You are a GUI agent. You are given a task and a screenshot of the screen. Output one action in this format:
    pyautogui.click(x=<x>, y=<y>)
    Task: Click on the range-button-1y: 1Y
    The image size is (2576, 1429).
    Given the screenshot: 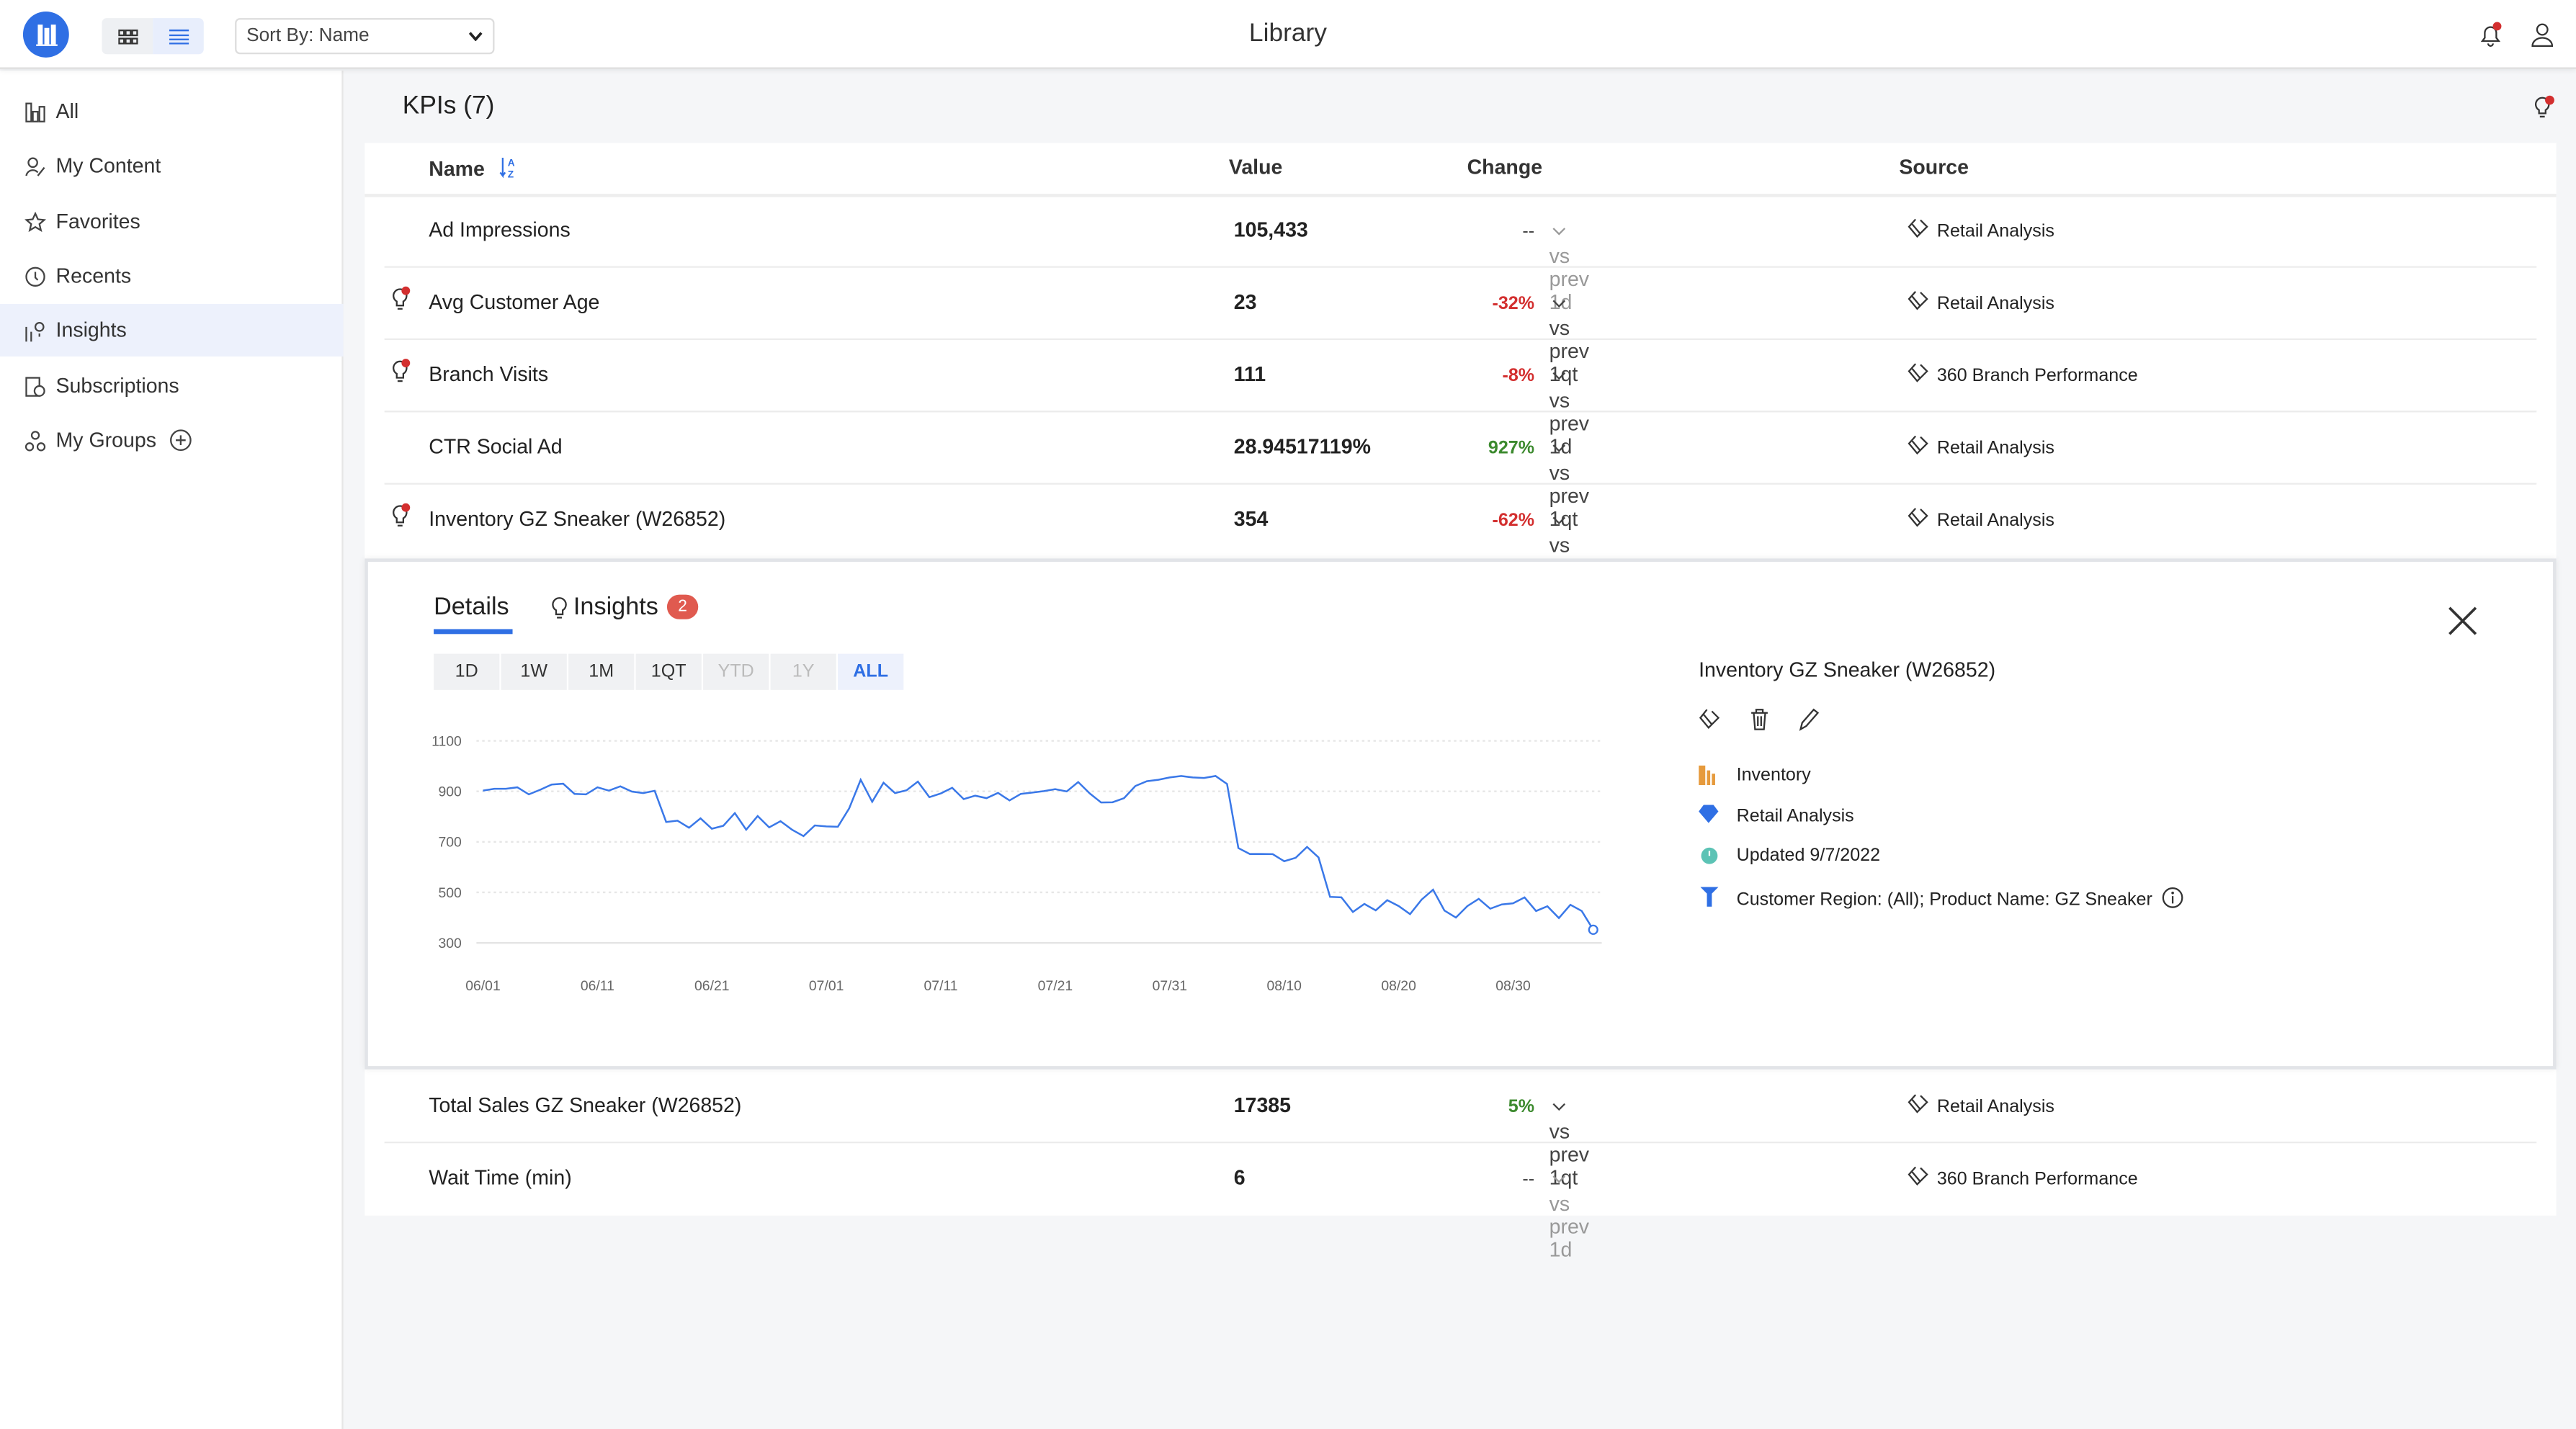 What is the action you would take?
    pyautogui.click(x=803, y=671)
    